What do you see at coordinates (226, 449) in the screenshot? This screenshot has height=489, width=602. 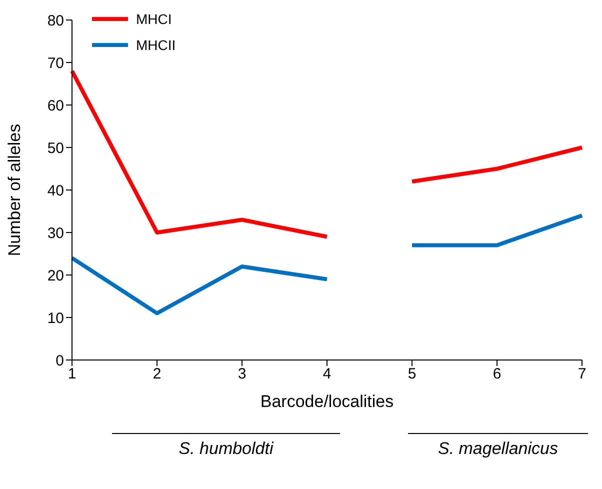 I see `text: S. humboldti` at bounding box center [226, 449].